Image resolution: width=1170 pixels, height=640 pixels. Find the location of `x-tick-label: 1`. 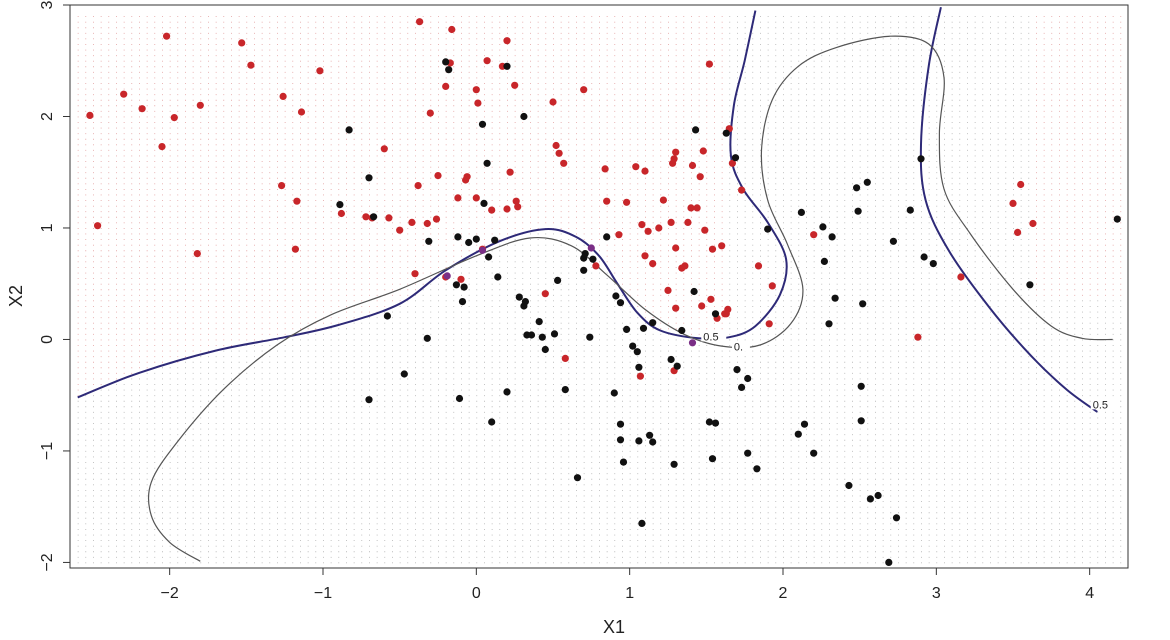

x-tick-label: 1 is located at coordinates (629, 593).